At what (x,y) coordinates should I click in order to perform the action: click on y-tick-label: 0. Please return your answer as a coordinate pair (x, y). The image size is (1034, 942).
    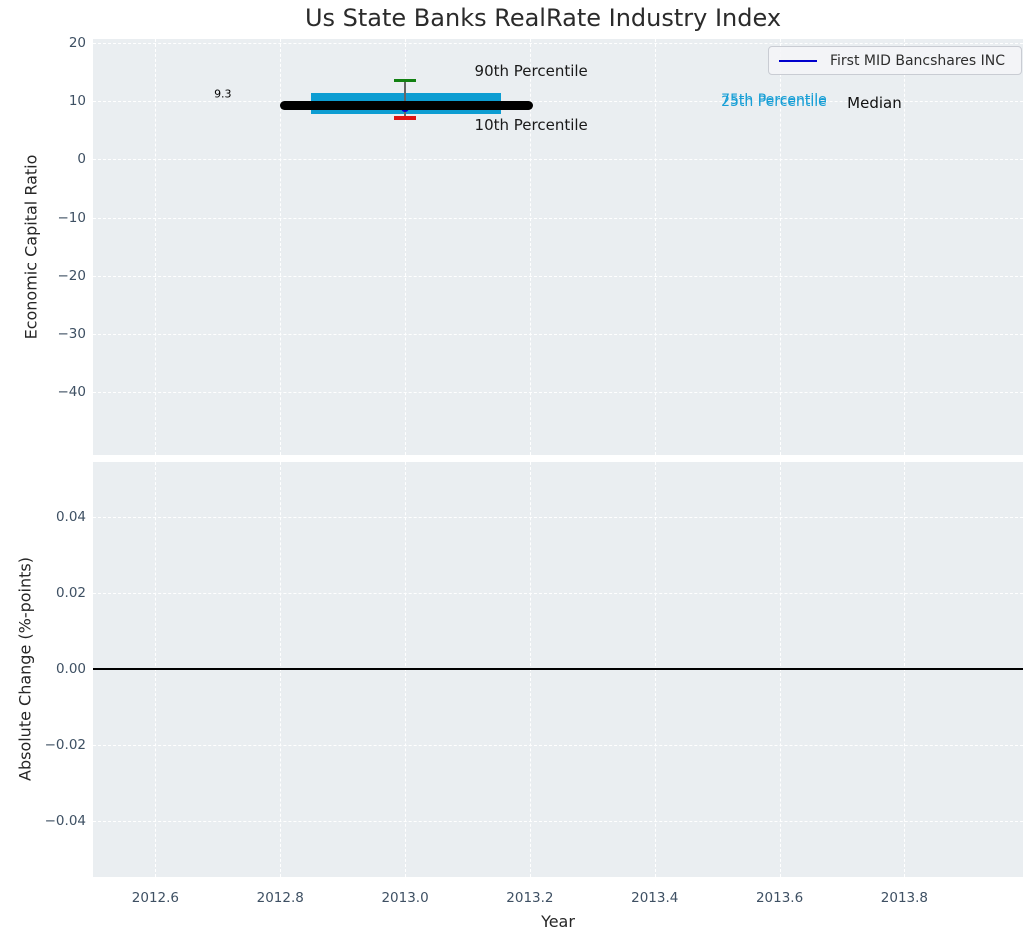
    Looking at the image, I should click on (81, 159).